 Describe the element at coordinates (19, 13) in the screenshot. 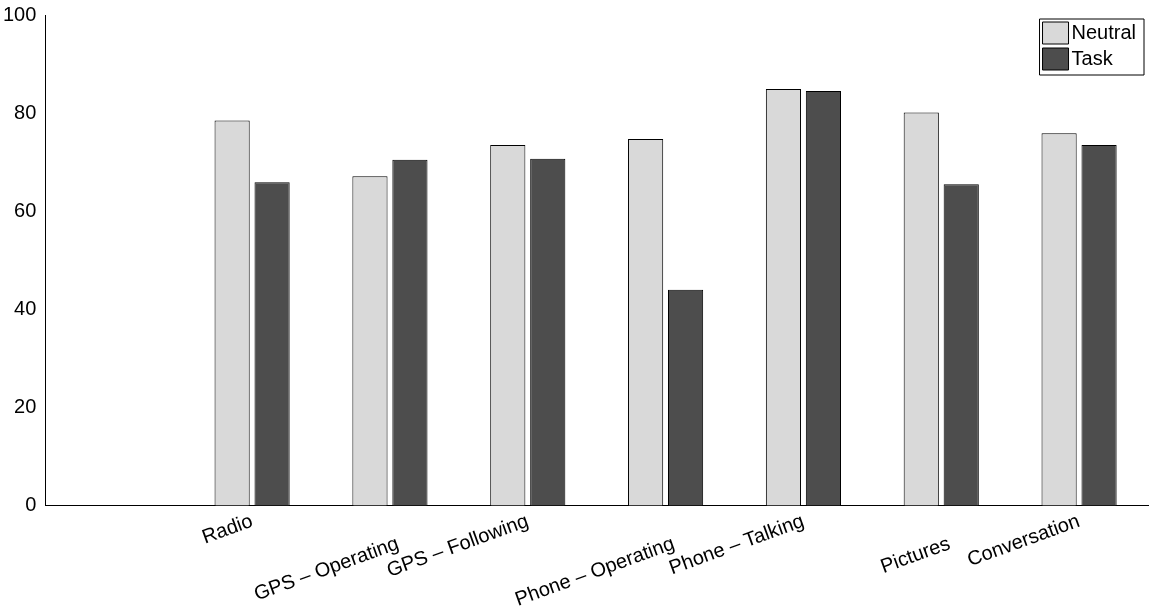

I see `y-tick-label: 100` at that location.